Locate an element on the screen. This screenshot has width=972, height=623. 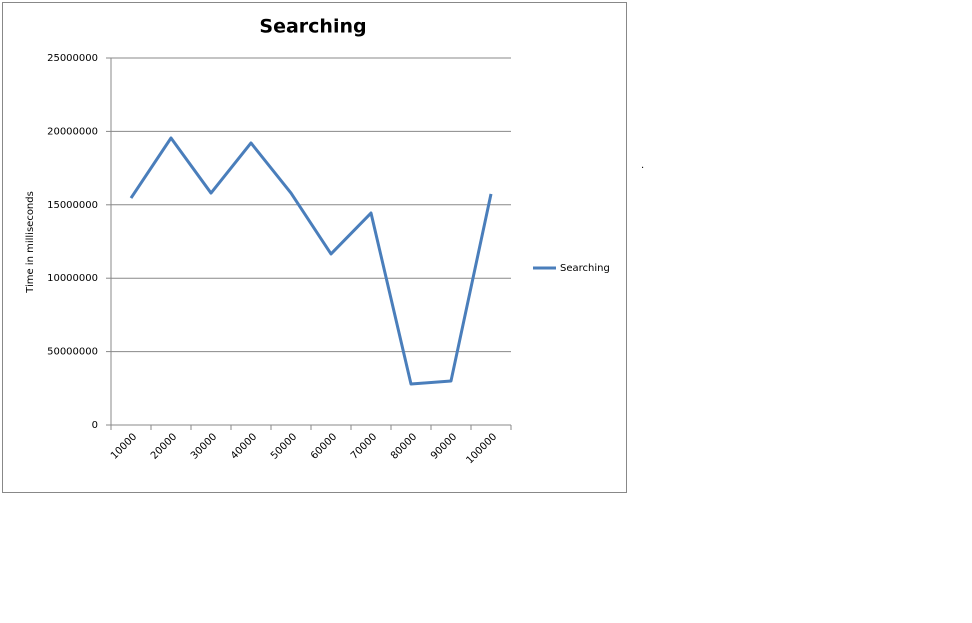
y-tick-label: 20000000 is located at coordinates (72, 131).